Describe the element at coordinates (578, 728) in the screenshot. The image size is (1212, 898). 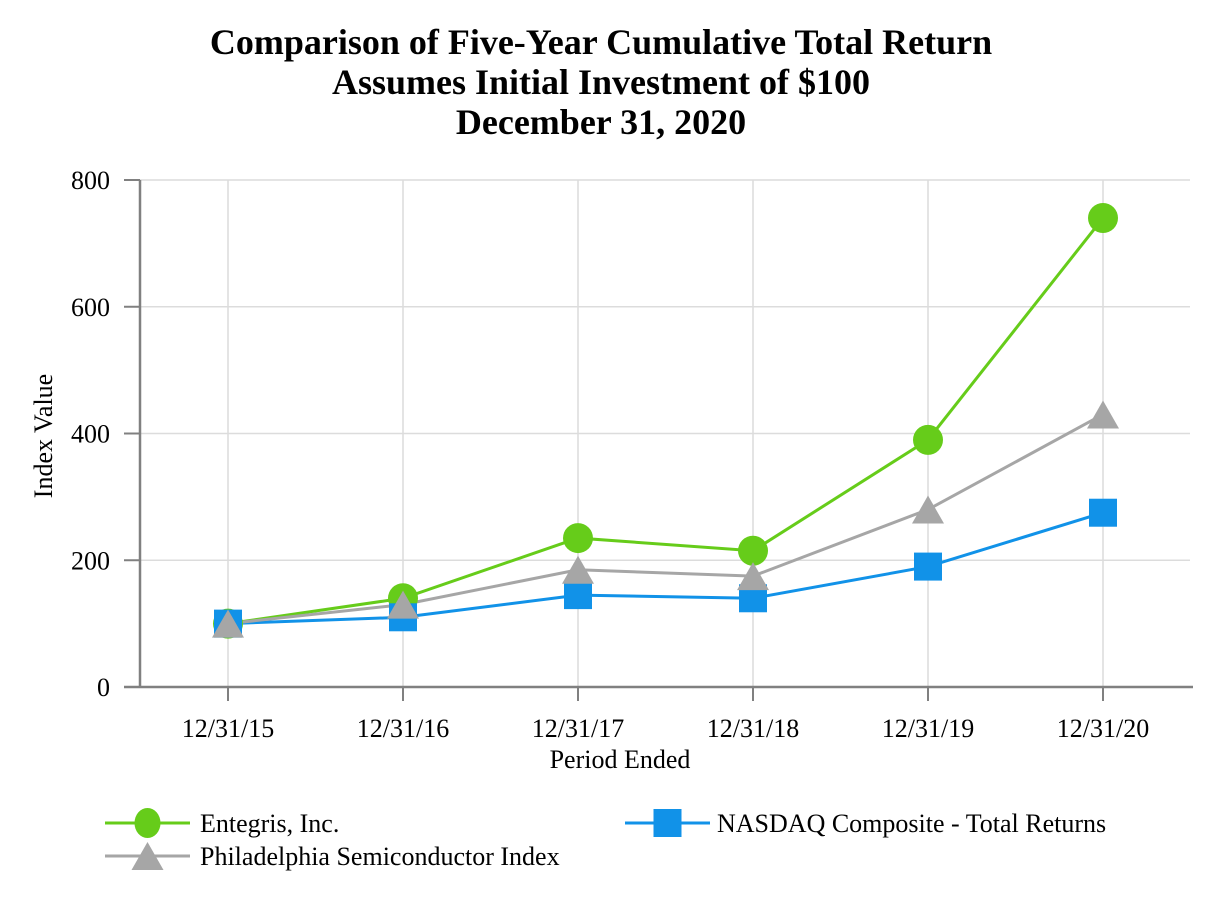
I see `x-tick-label: 12/31/17` at that location.